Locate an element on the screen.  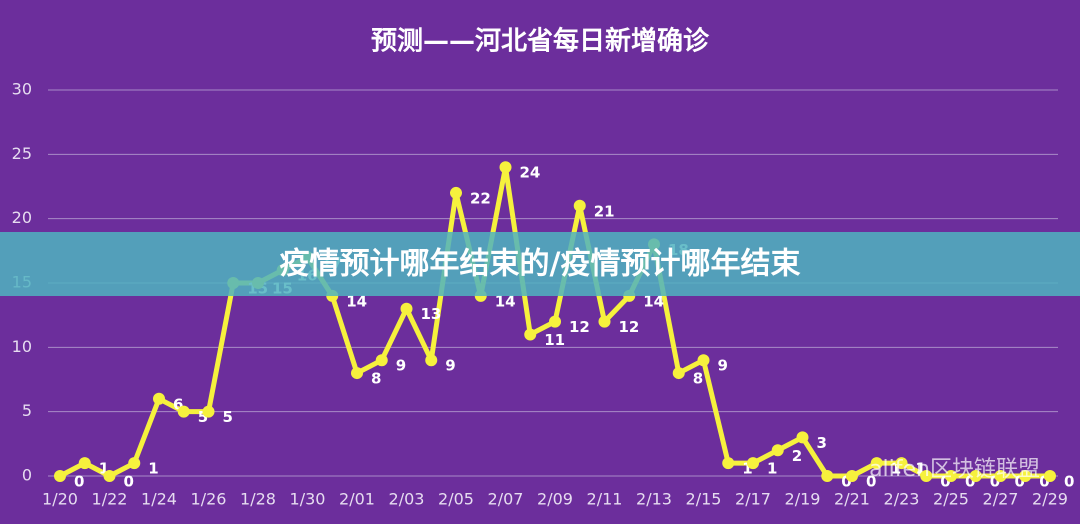
chart-title: 预测——河北省每日新增确诊 is located at coordinates (540, 41).